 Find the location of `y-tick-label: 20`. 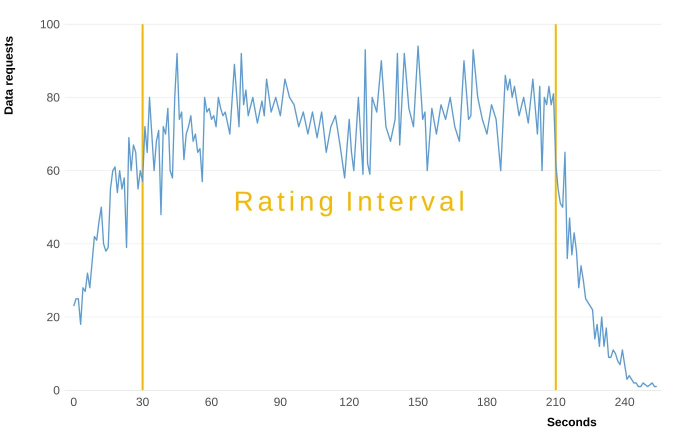

y-tick-label: 20 is located at coordinates (53, 317).